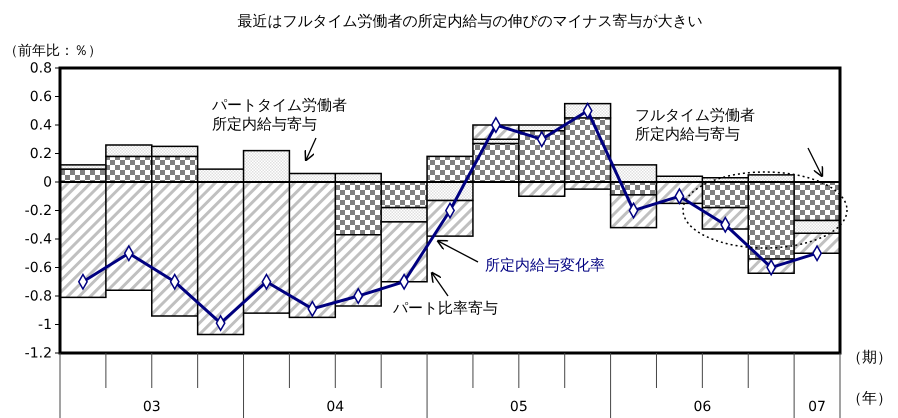 The width and height of the screenshot is (898, 418). Describe the element at coordinates (279, 114) in the screenshot. I see `series-label: パートタイム労働者所定内給与寄与` at that location.